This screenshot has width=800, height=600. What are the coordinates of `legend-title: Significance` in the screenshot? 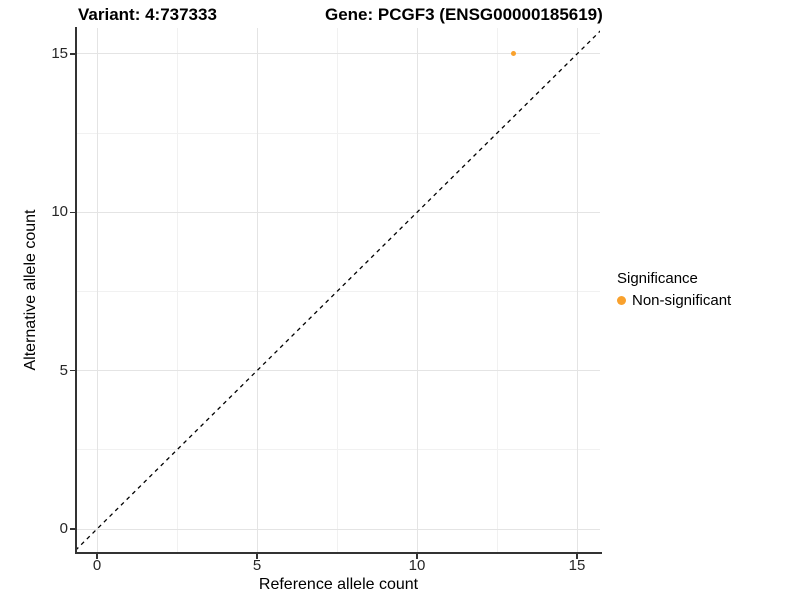 It's located at (657, 278).